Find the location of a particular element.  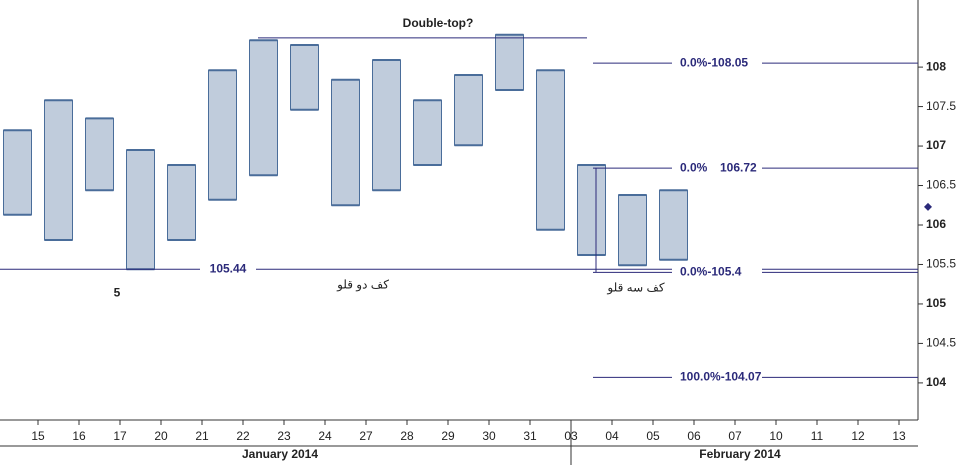

x-tick-label: 06 is located at coordinates (694, 436).